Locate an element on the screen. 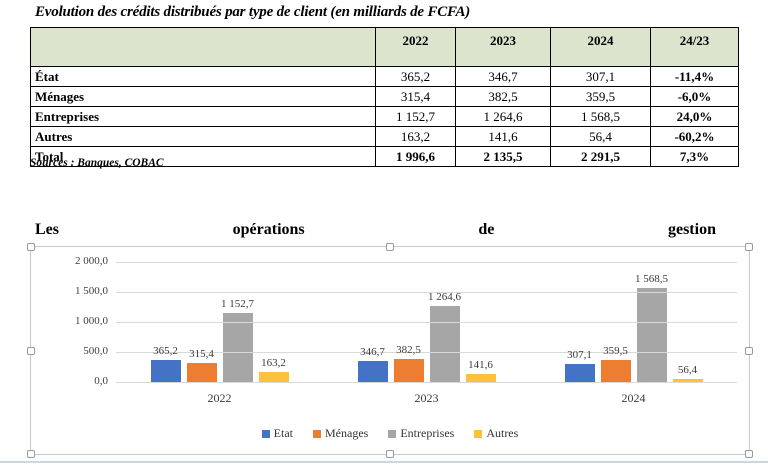  cell-value: 141,6 is located at coordinates (503, 136).